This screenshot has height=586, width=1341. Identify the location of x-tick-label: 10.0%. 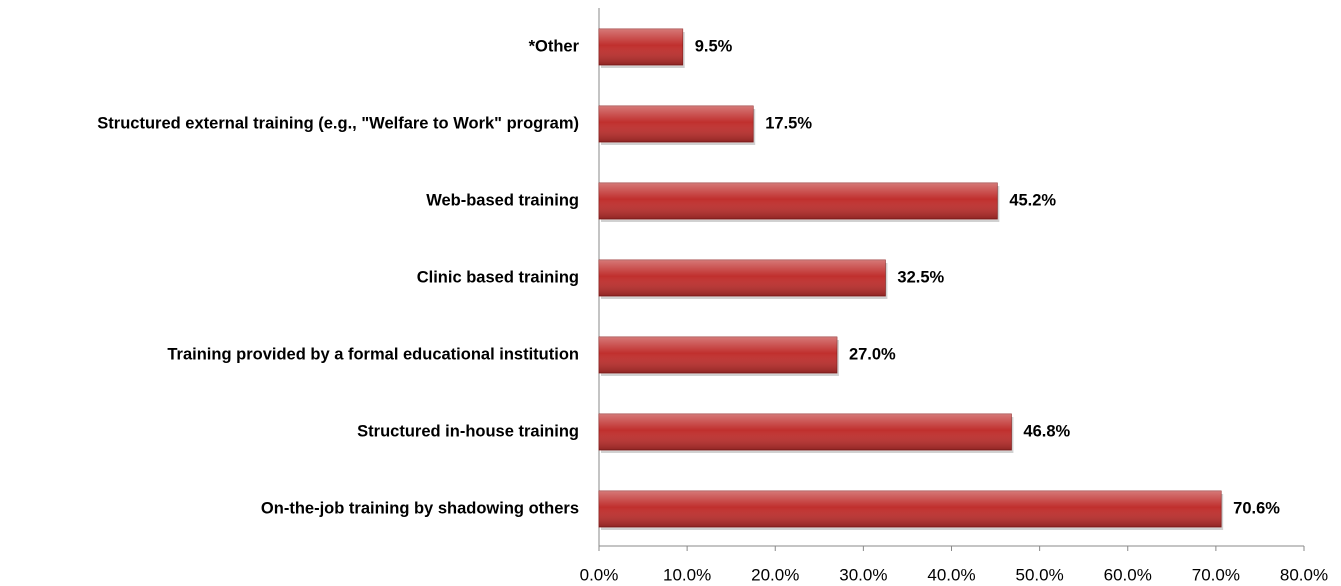
(687, 574).